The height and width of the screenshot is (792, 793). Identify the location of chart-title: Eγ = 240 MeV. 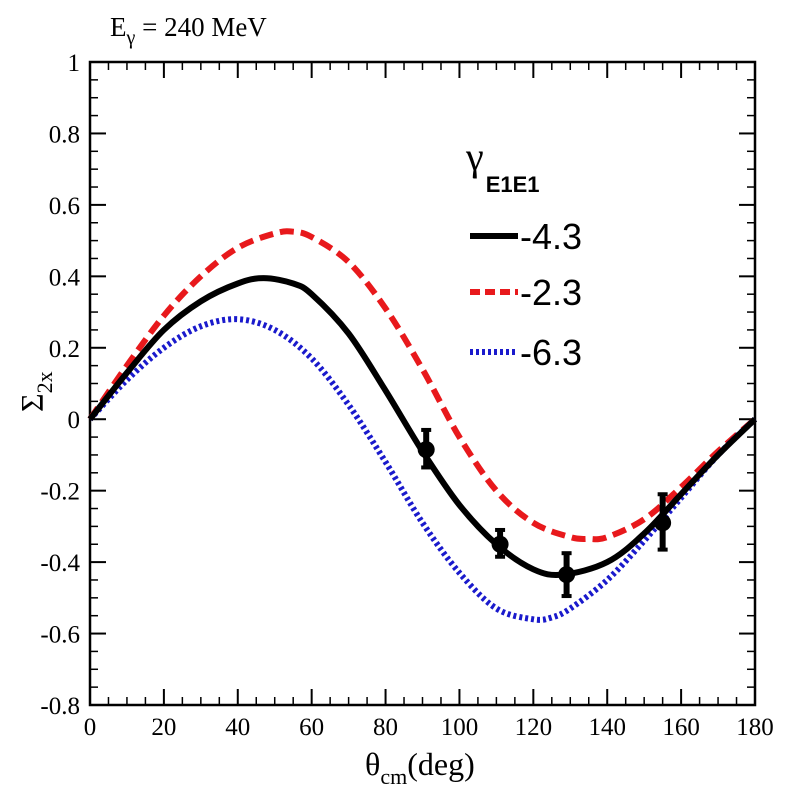
(188, 30).